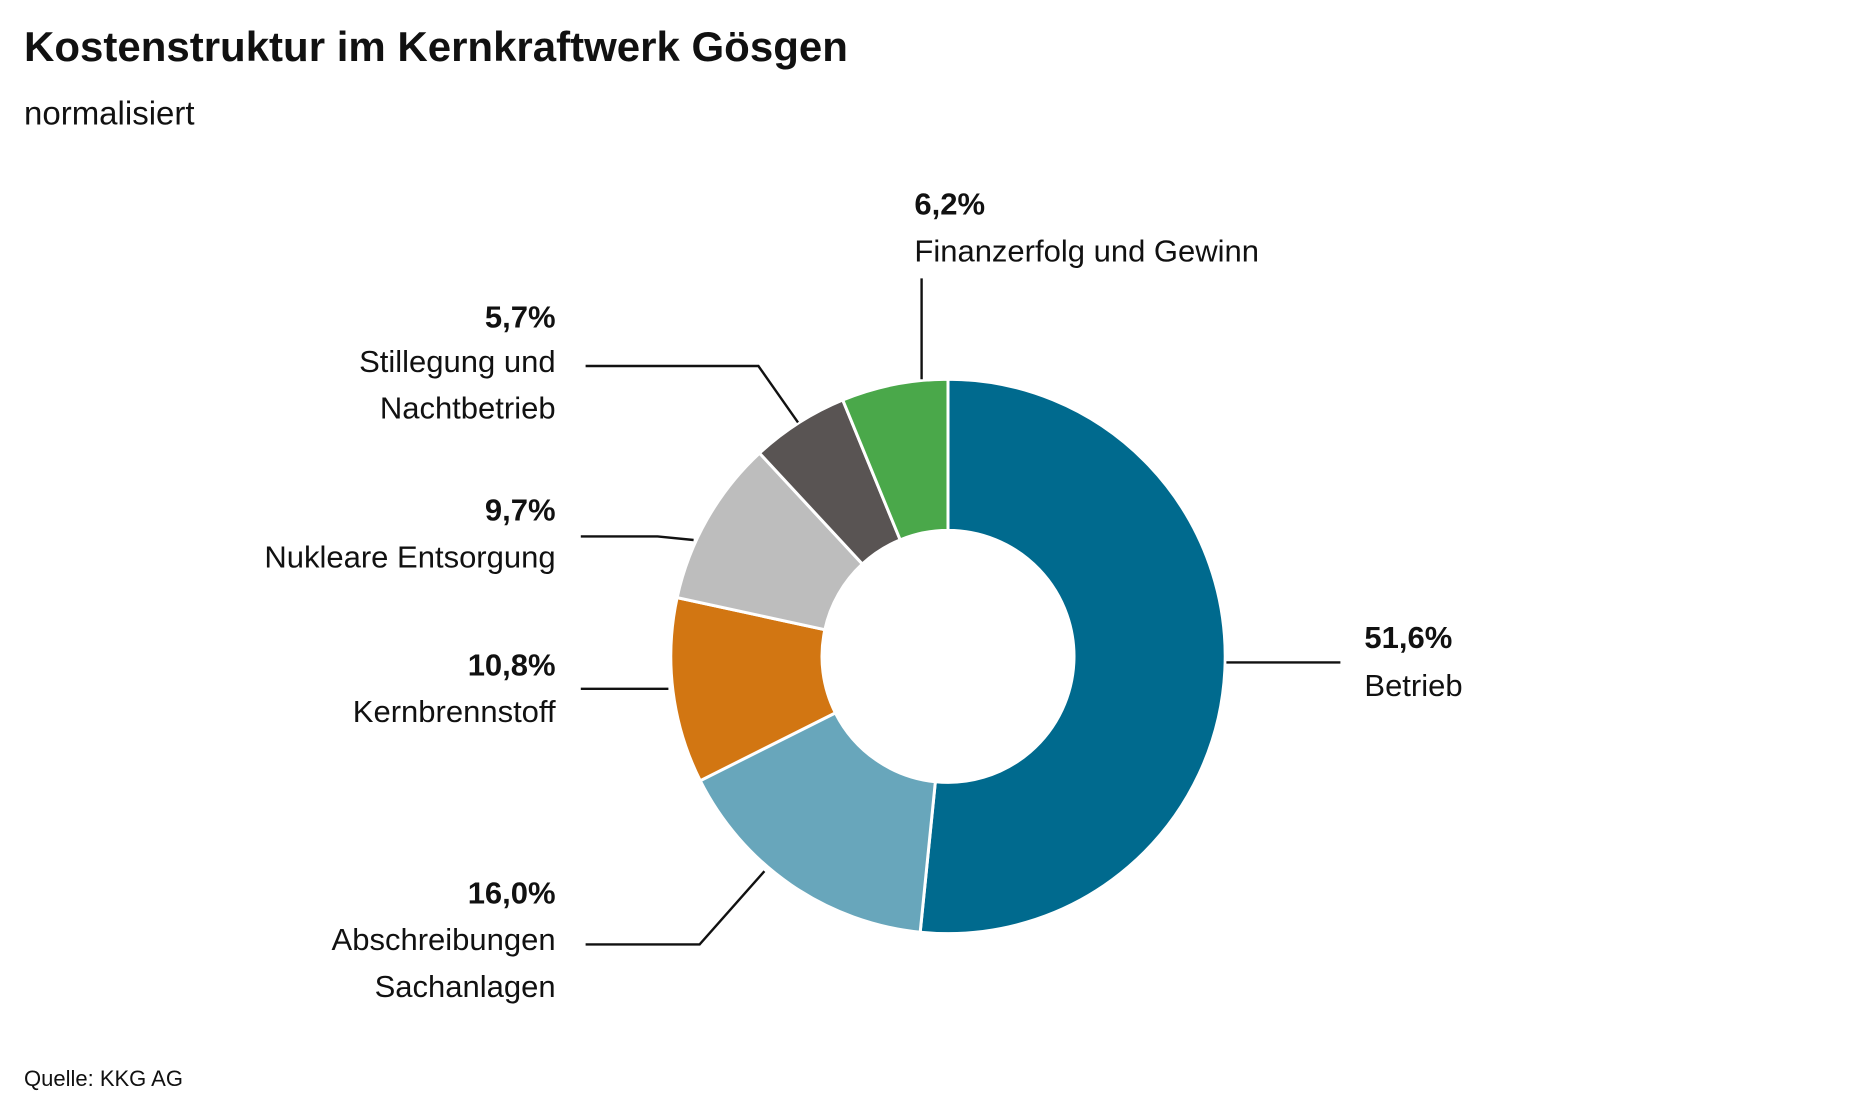 This screenshot has height=1114, width=1872. What do you see at coordinates (409, 556) in the screenshot?
I see `slice-label: Nukleare Entsorgung` at bounding box center [409, 556].